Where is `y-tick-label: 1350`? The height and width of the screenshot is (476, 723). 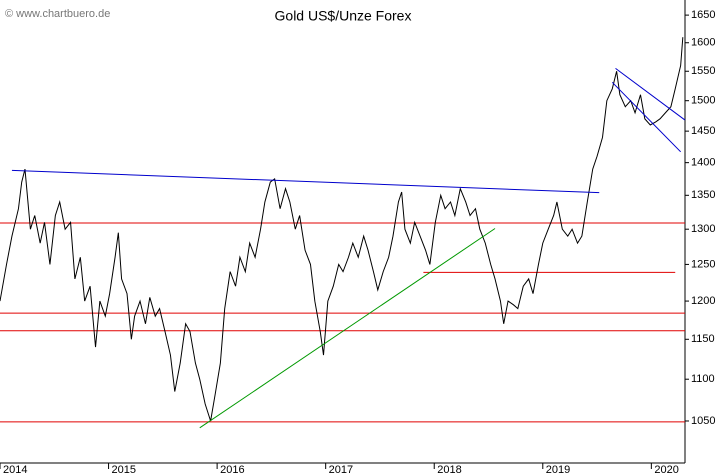
y-tick-label: 1350 is located at coordinates (703, 195).